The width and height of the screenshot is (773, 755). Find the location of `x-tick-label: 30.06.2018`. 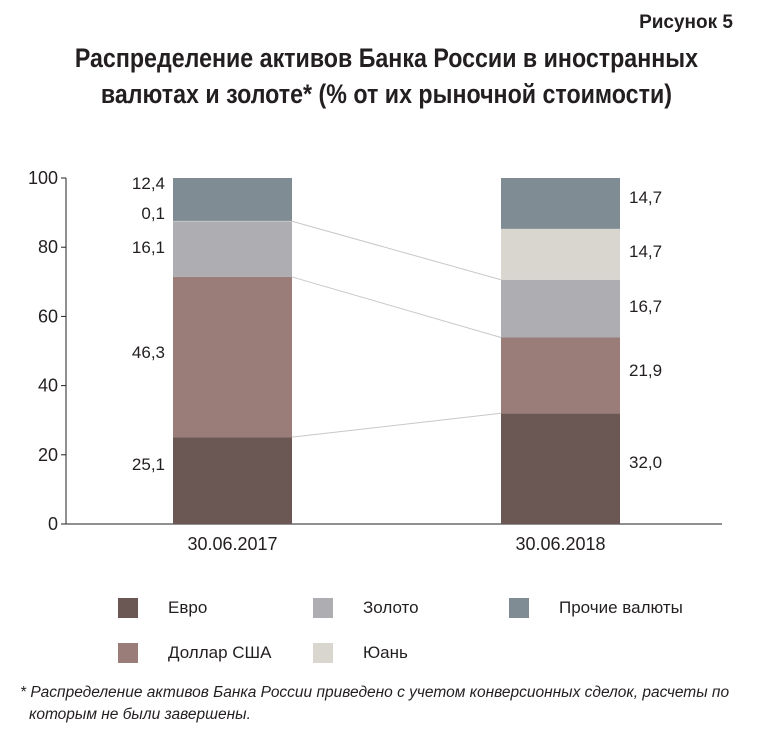

x-tick-label: 30.06.2018 is located at coordinates (560, 544).